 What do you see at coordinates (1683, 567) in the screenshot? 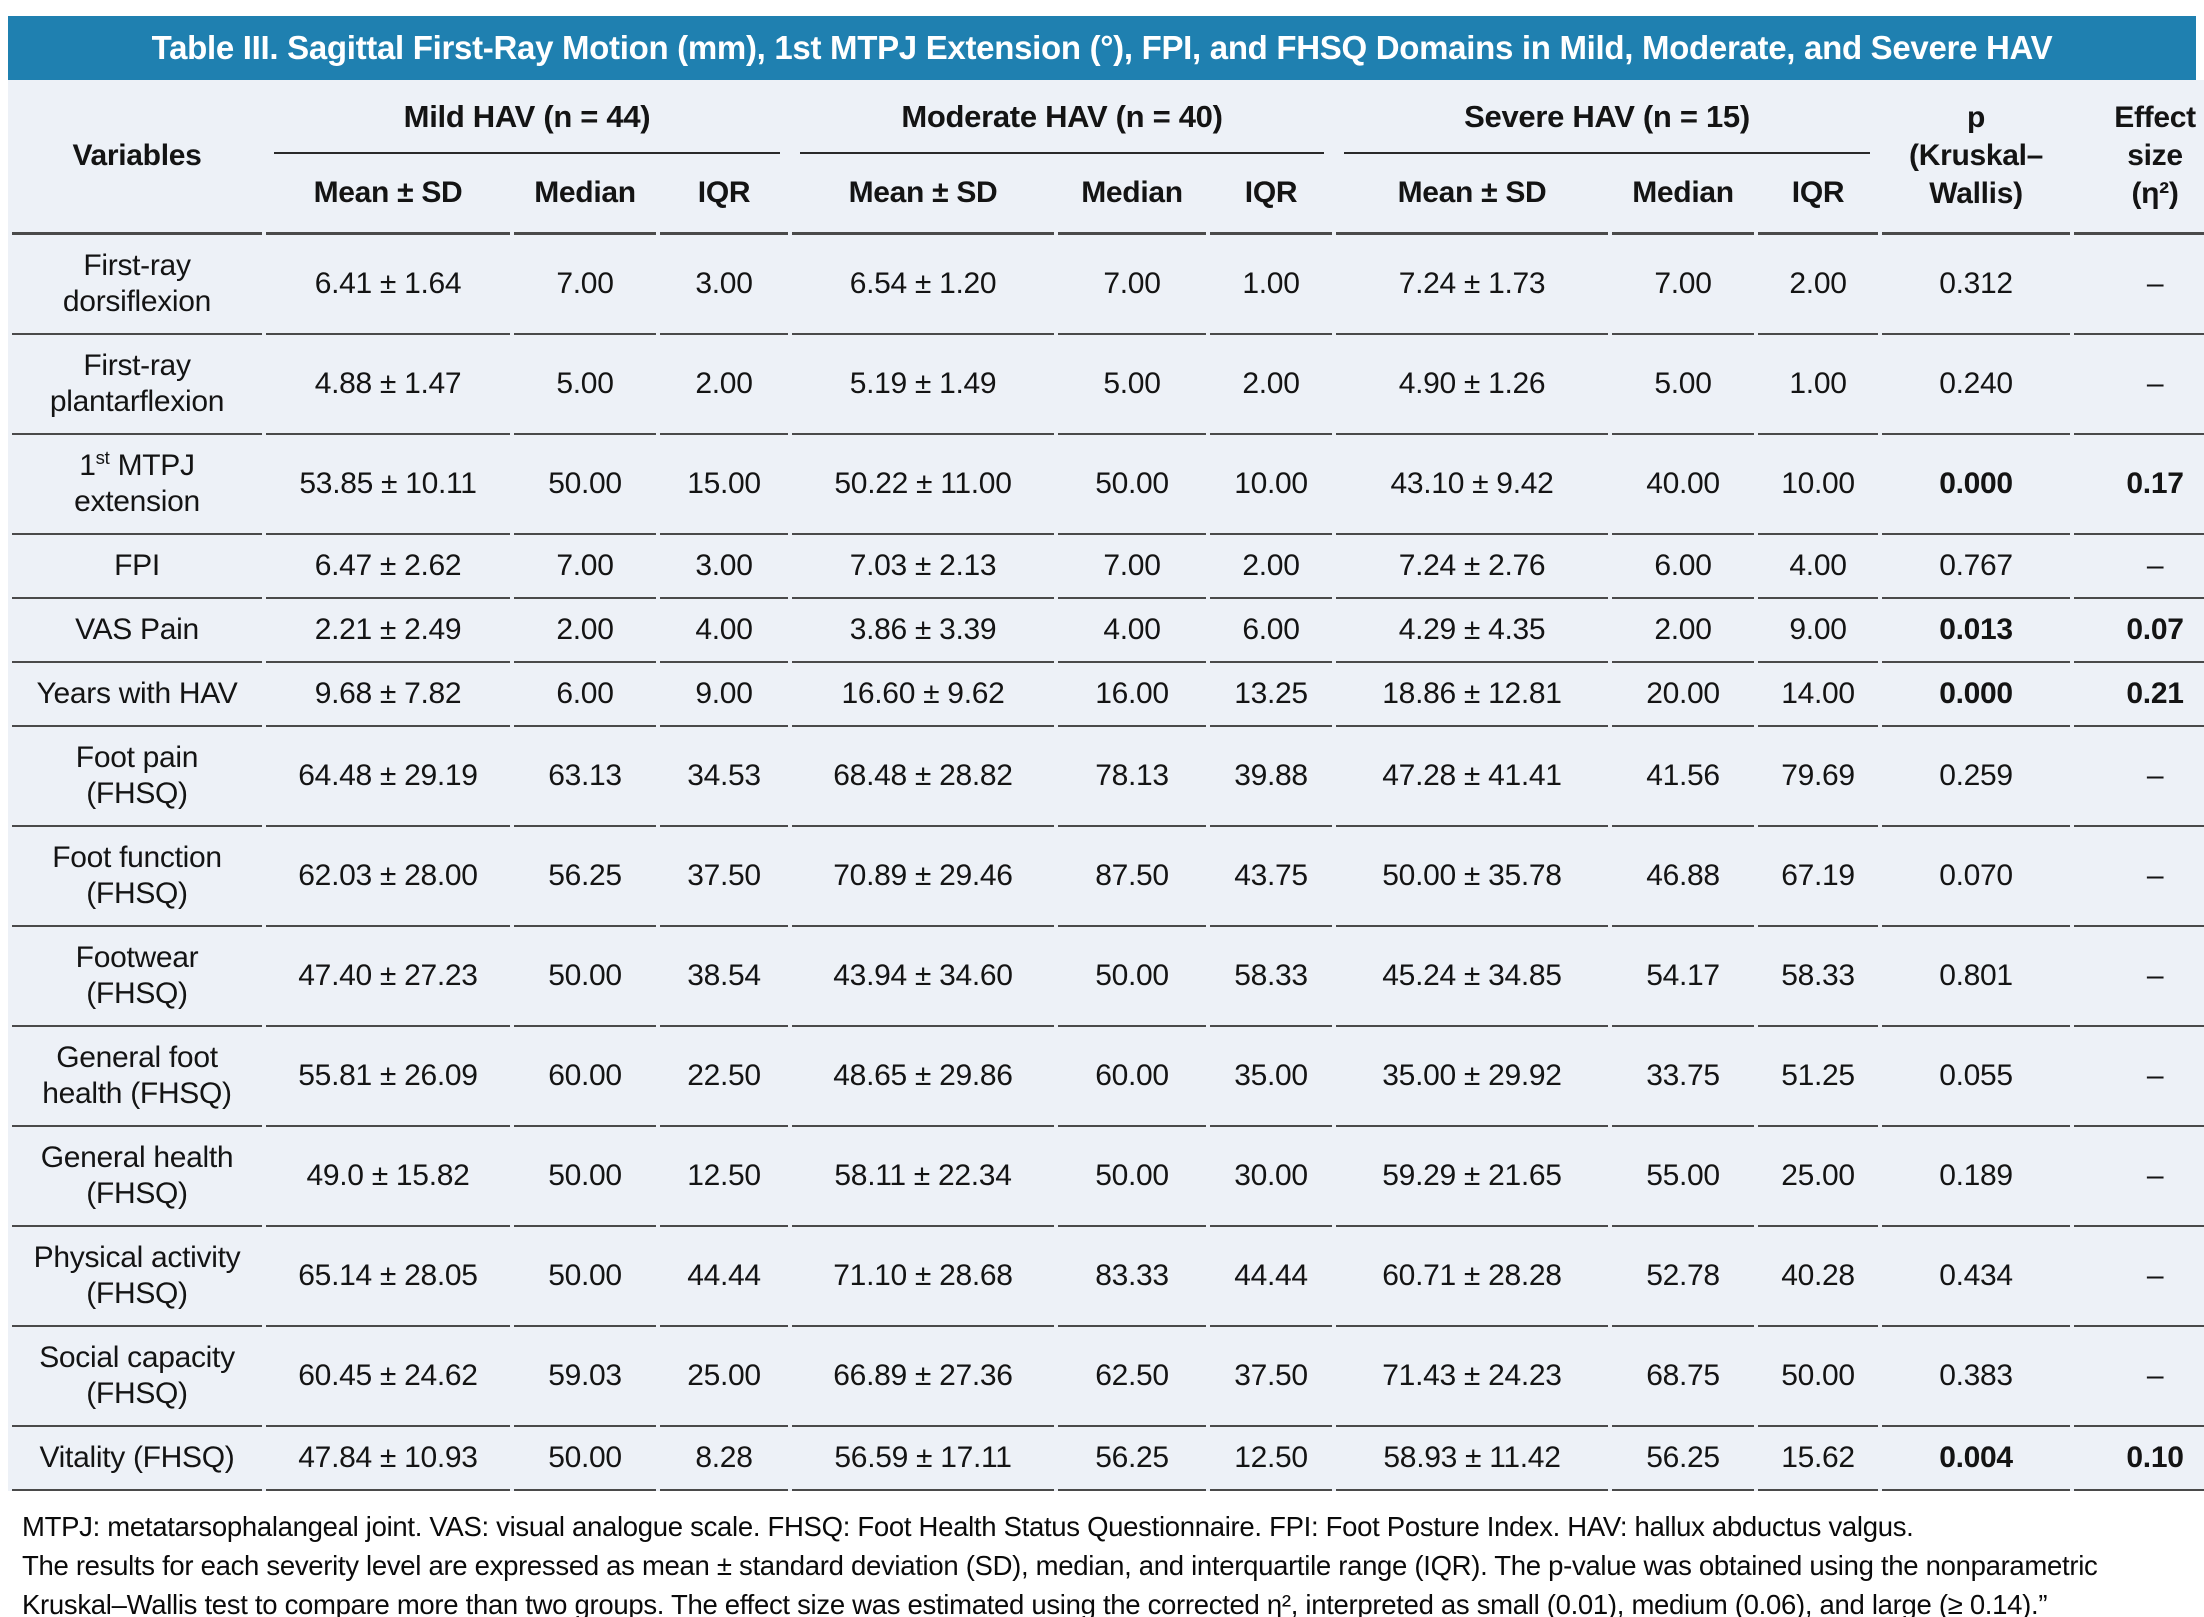
I see `cell-severe-median: 6.00` at bounding box center [1683, 567].